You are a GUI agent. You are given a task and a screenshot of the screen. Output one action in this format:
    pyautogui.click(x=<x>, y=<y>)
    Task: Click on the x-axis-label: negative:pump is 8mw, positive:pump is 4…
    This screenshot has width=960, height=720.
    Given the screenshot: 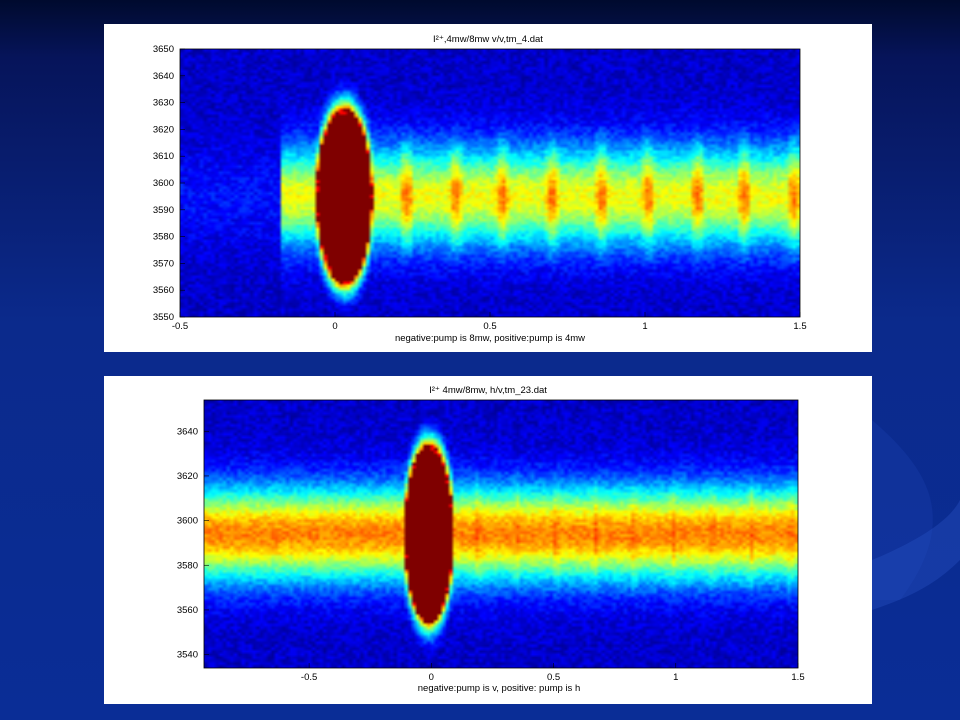 What is the action you would take?
    pyautogui.click(x=490, y=338)
    